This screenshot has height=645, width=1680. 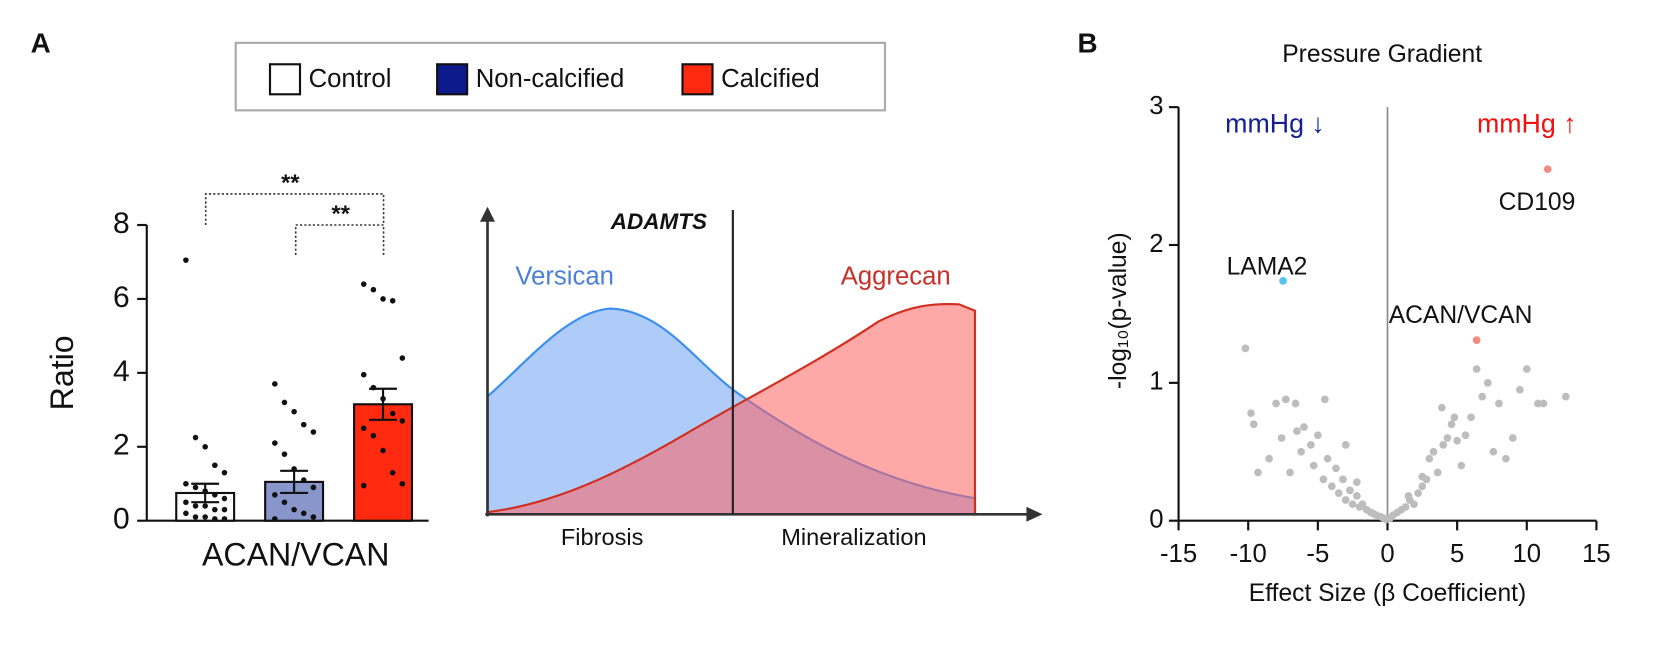 What do you see at coordinates (295, 555) in the screenshot?
I see `x-tick-label: ACAN/VCAN` at bounding box center [295, 555].